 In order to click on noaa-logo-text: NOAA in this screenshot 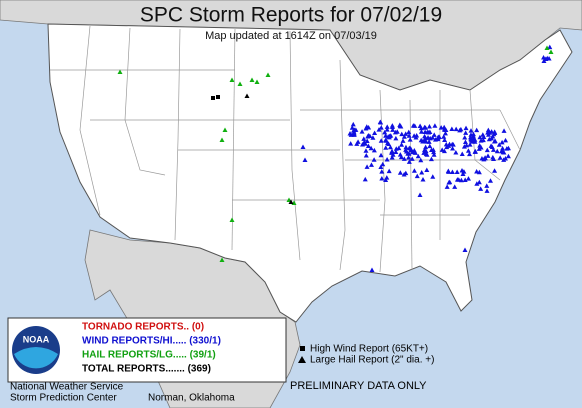, I will do `click(36, 339)`.